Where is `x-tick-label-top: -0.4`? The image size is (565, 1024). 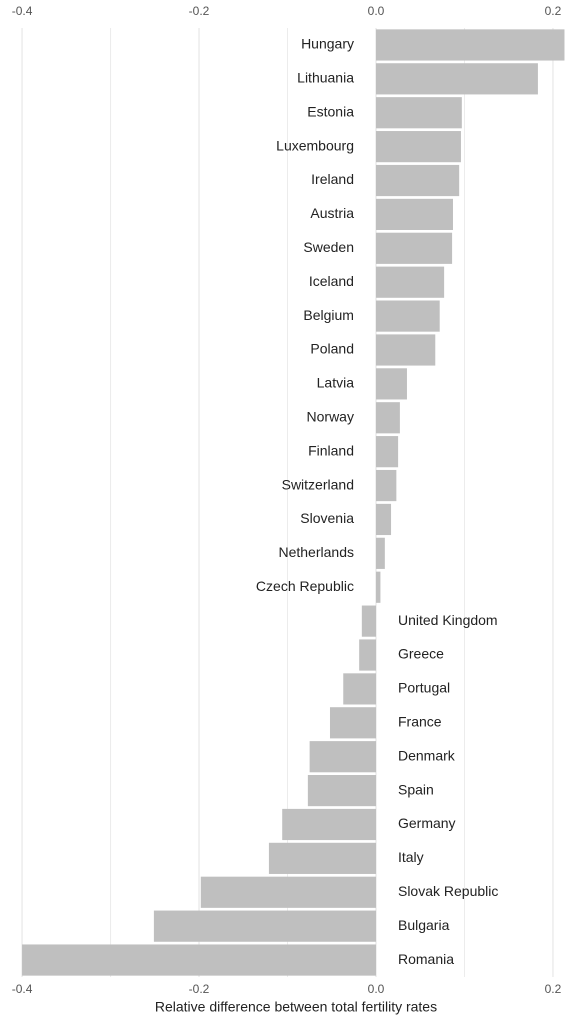
x-tick-label-top: -0.4 is located at coordinates (22, 11).